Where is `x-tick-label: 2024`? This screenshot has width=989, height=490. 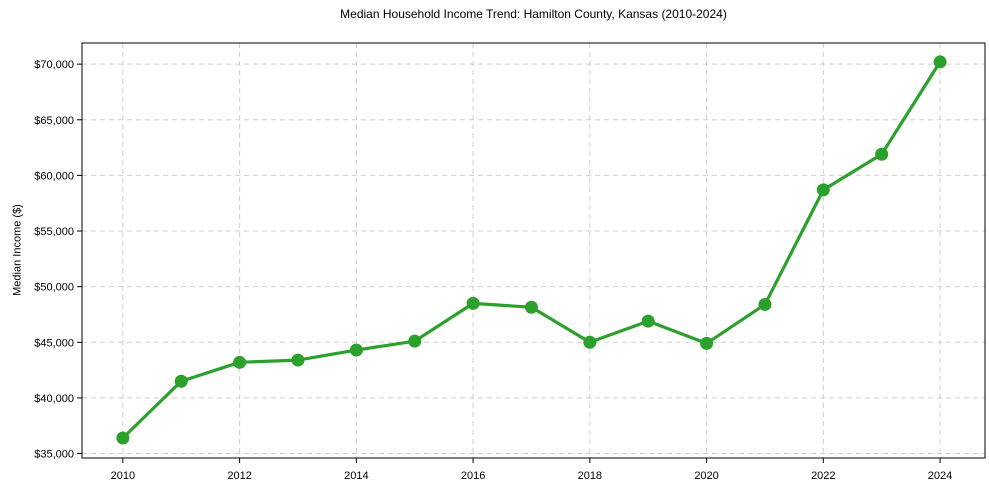 x-tick-label: 2024 is located at coordinates (940, 476).